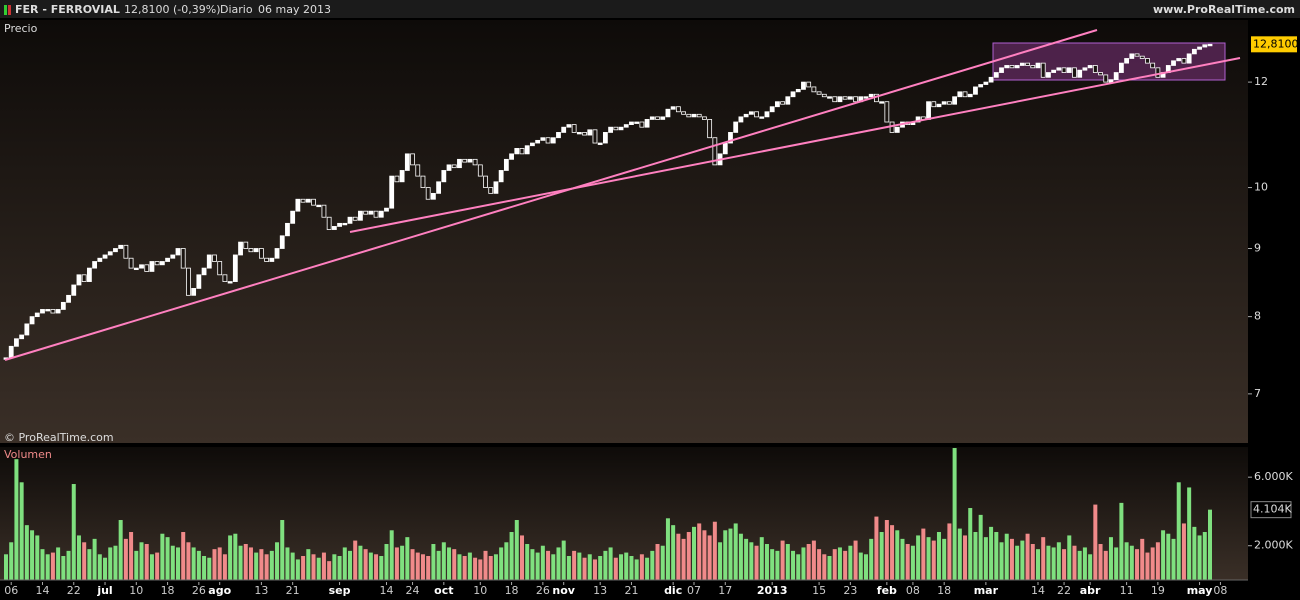 The height and width of the screenshot is (600, 1300). Describe the element at coordinates (172, 9) in the screenshot. I see `quote: 12,8100 (-0,39%)` at that location.